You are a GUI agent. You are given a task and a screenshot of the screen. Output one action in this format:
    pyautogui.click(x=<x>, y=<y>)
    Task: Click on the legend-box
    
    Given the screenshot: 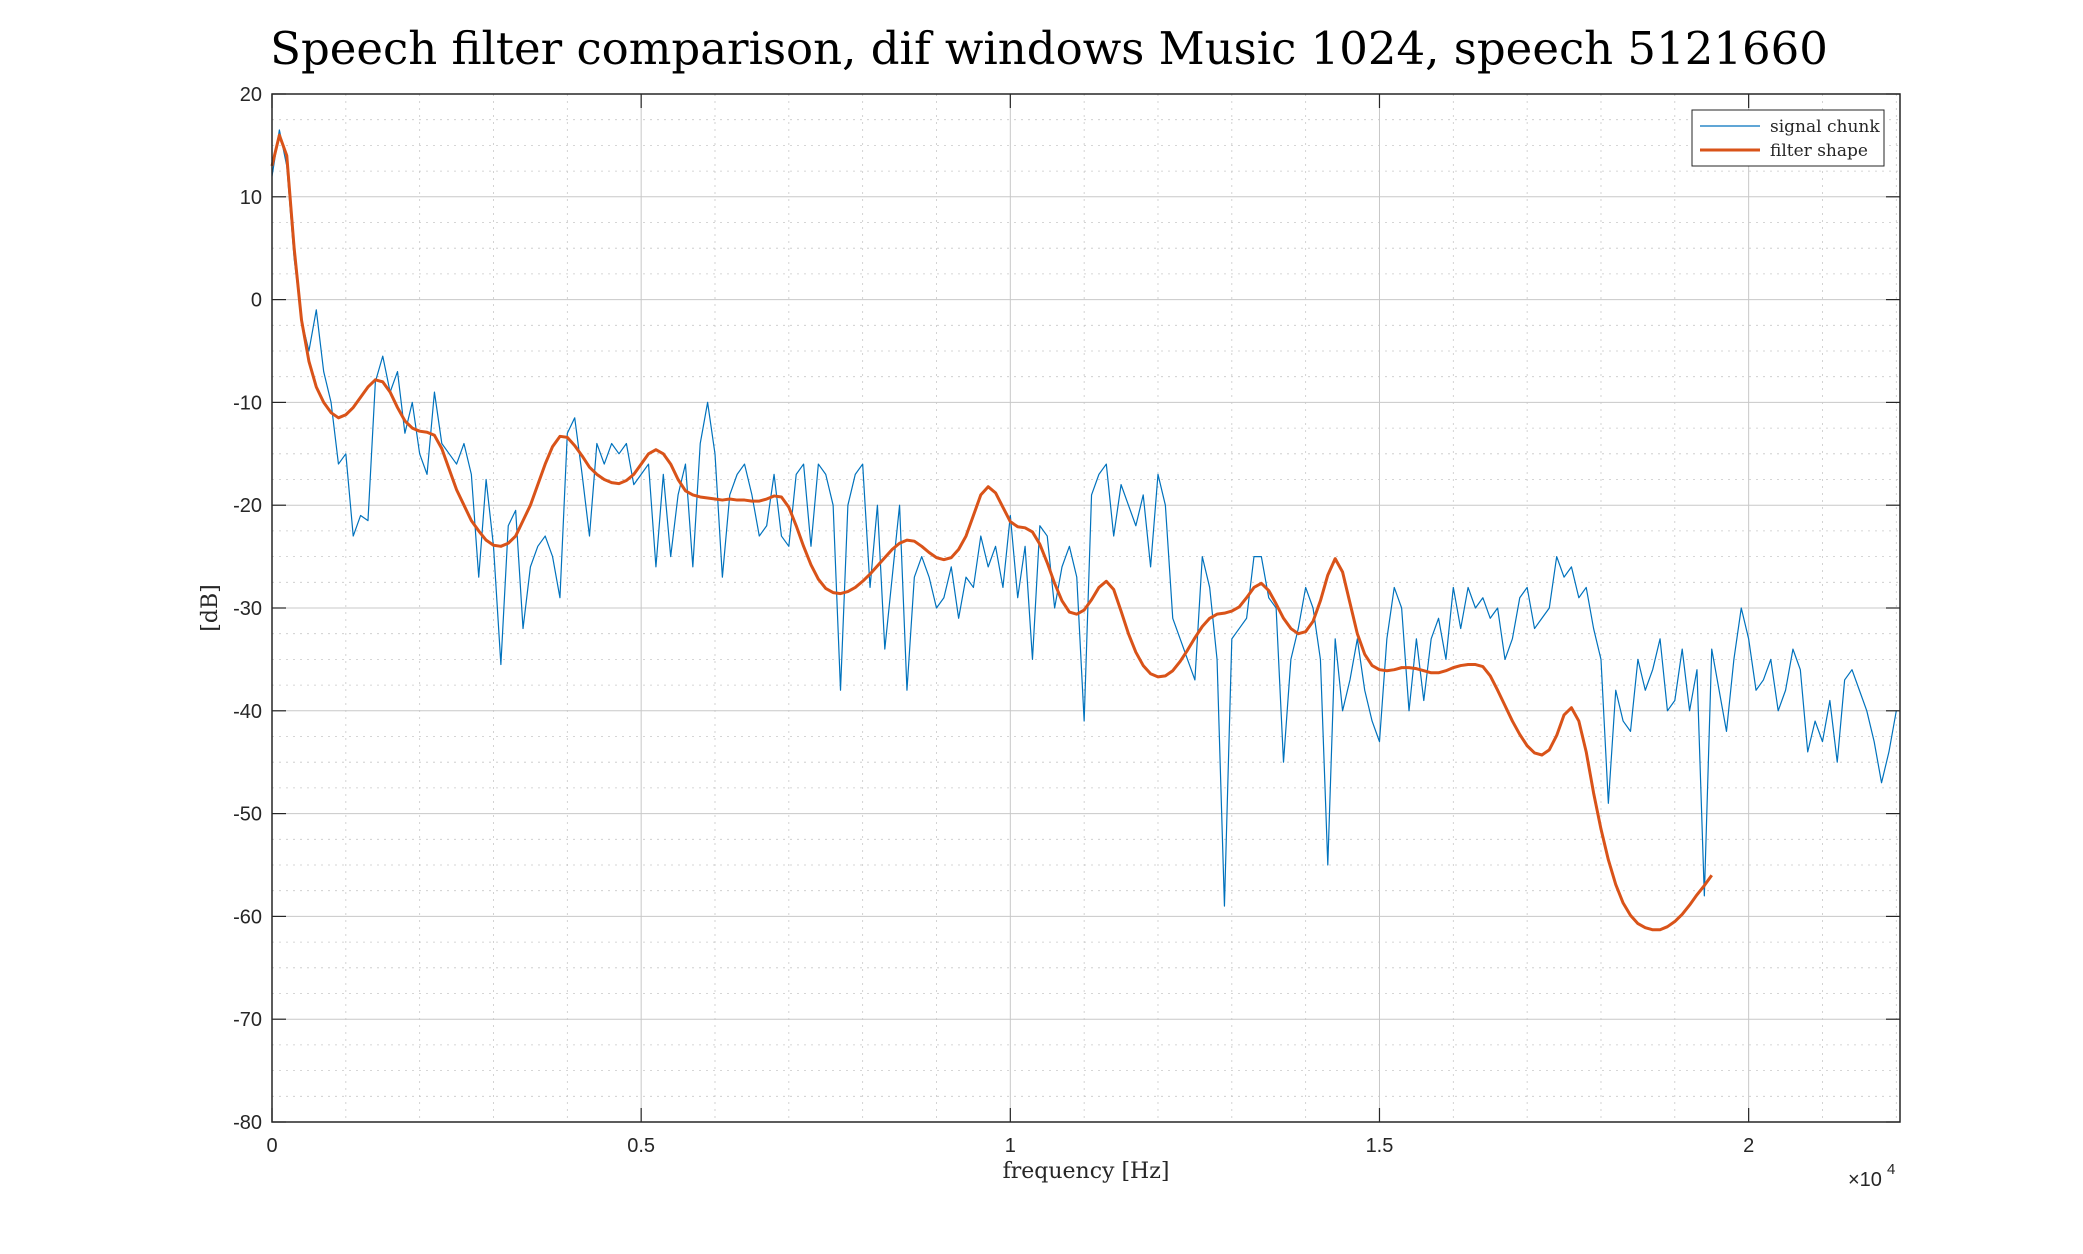 What is the action you would take?
    pyautogui.click(x=1788, y=138)
    